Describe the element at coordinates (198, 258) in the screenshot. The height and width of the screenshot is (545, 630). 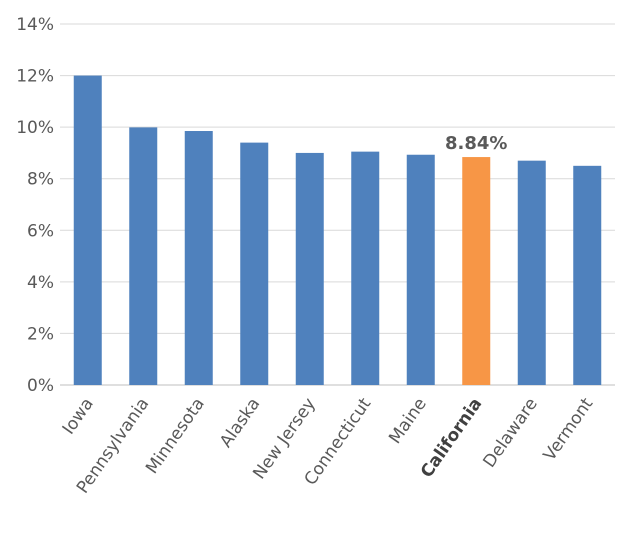
I see `bar-minnesota` at that location.